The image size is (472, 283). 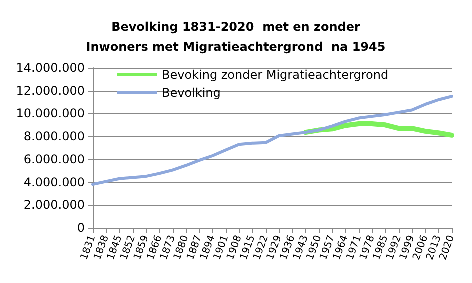 What do you see at coordinates (448, 248) in the screenshot?
I see `x-tick-label: 2020` at bounding box center [448, 248].